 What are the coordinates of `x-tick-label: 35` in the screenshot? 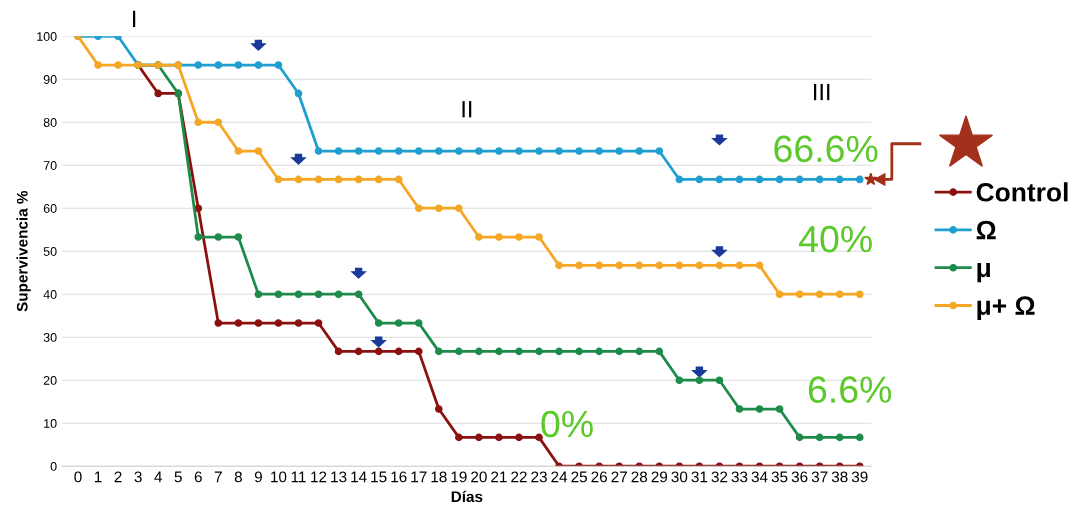 It's located at (779, 477).